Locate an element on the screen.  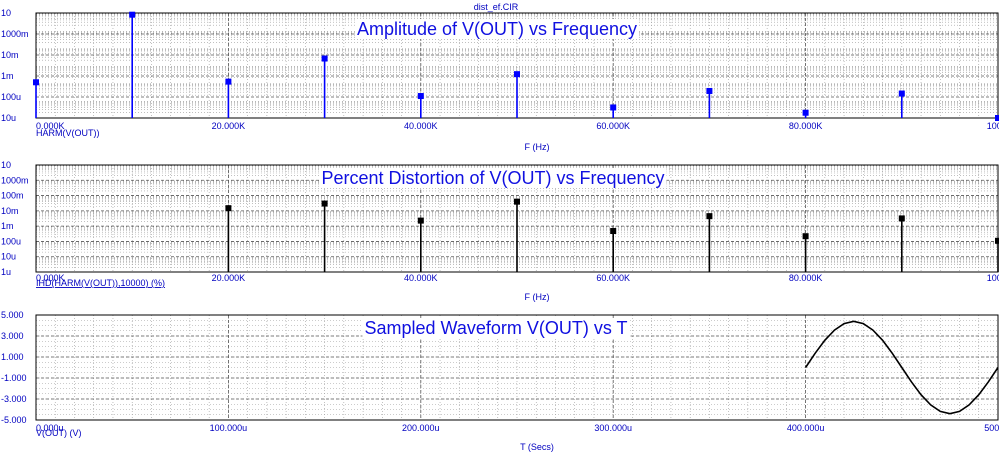
y-tick-label: 3.000 is located at coordinates (12, 336).